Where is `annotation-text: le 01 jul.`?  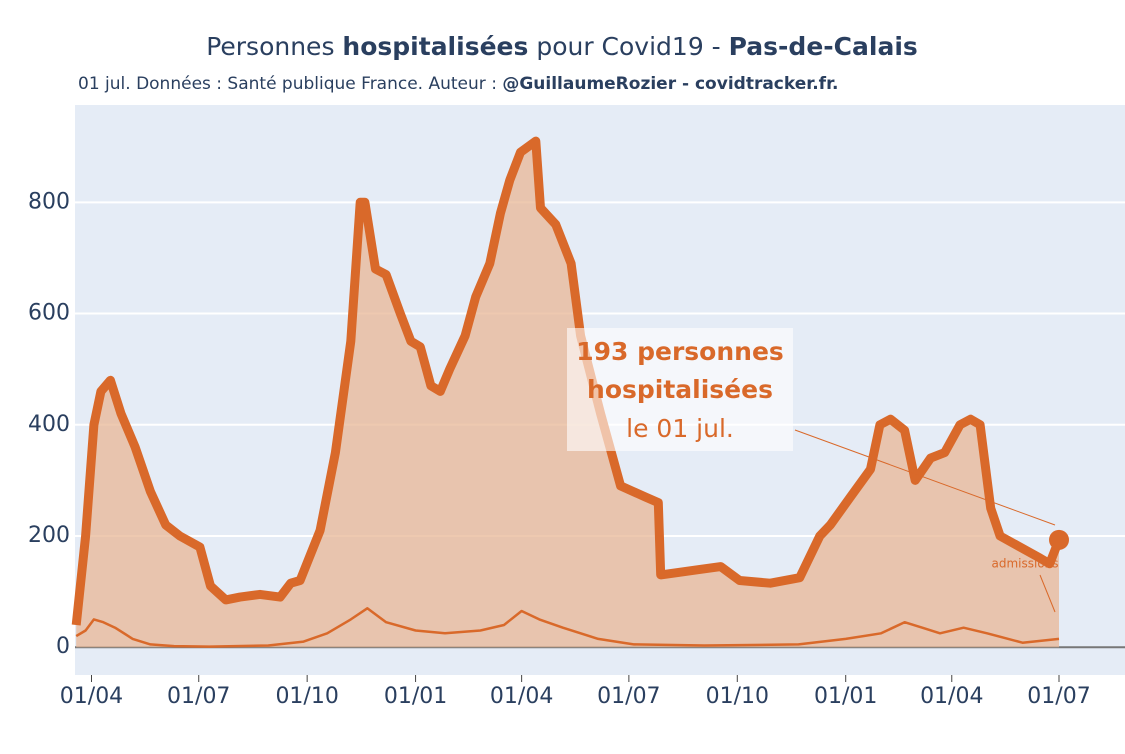 annotation-text: le 01 jul. is located at coordinates (680, 428).